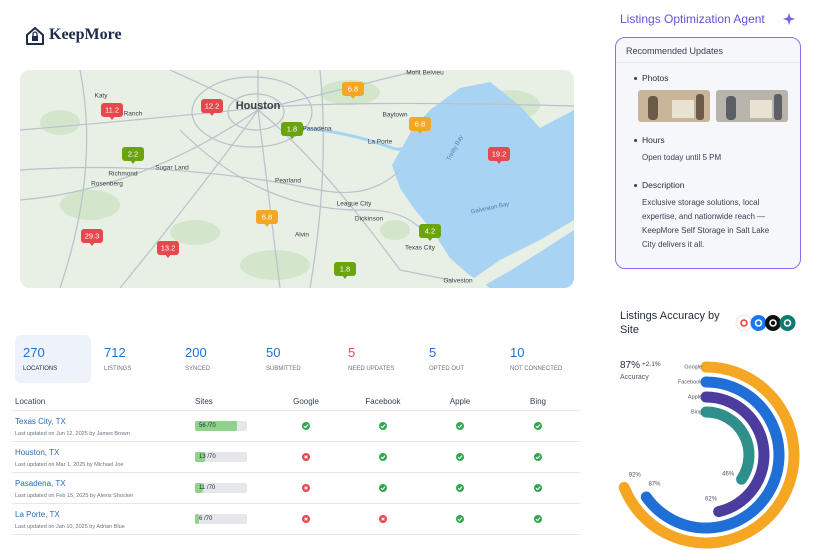 The image size is (813, 550). Describe the element at coordinates (302, 235) in the screenshot. I see `map-place-label: Alvin` at that location.